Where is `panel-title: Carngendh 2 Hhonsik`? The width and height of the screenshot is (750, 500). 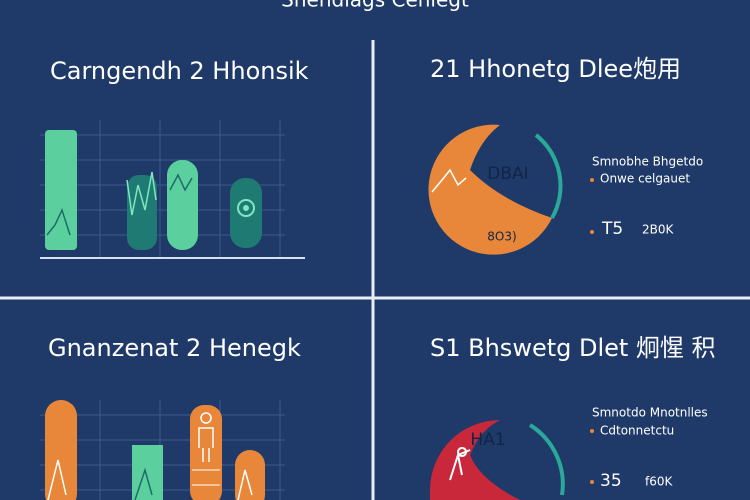
panel-title: Carngendh 2 Hhonsik is located at coordinates (179, 71).